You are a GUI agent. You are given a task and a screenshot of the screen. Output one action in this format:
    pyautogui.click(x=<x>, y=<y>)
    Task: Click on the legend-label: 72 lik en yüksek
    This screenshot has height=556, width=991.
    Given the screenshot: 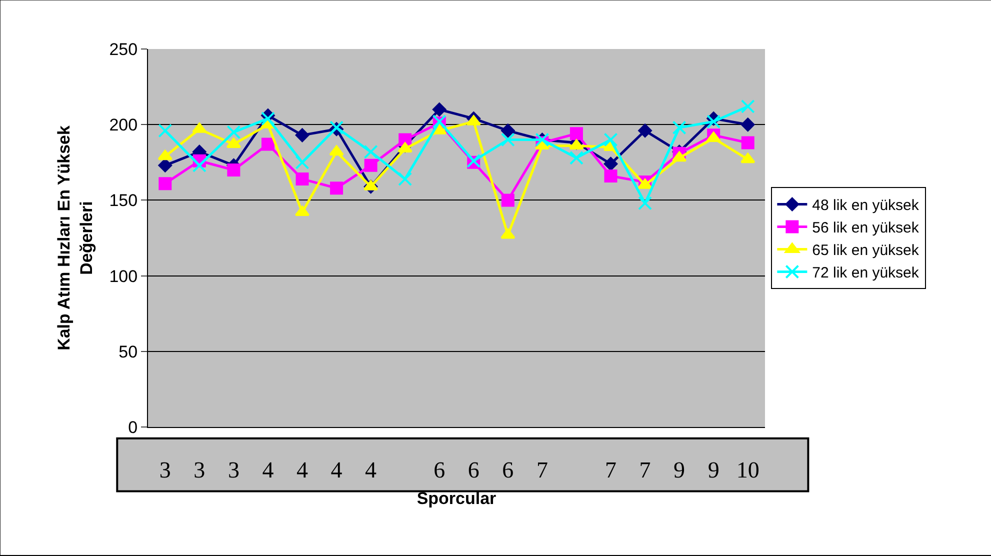 What is the action you would take?
    pyautogui.click(x=866, y=273)
    